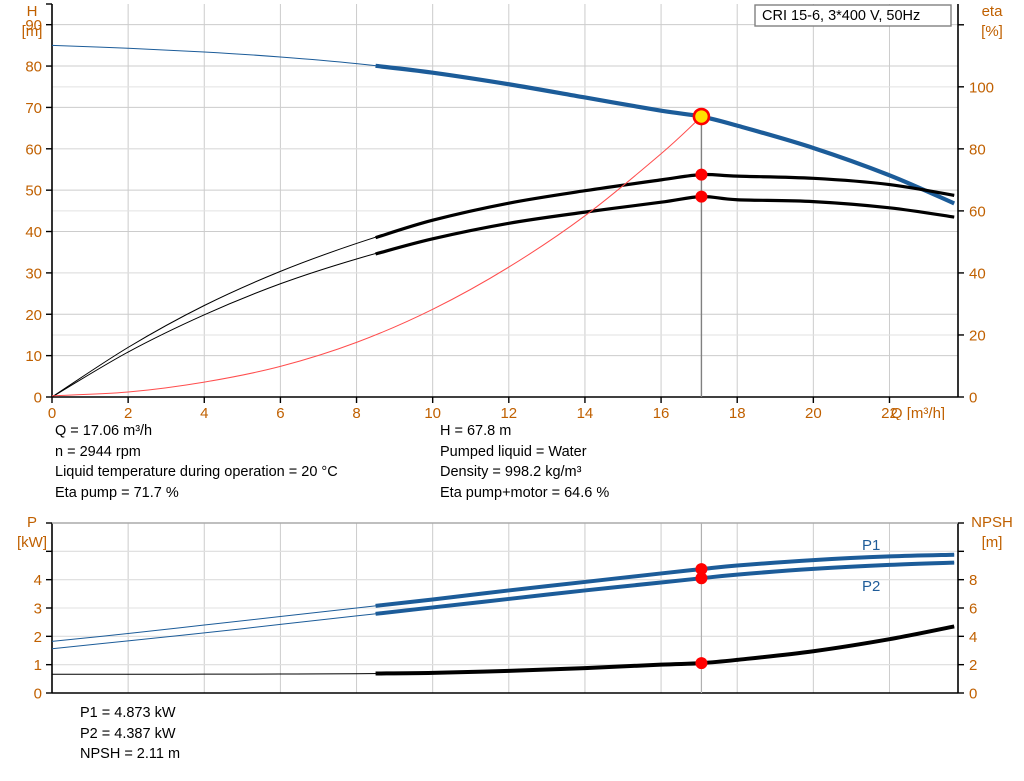 The image size is (1024, 781). I want to click on duty-info-left-line-0: Q = 17.06 m³/h, so click(104, 431).